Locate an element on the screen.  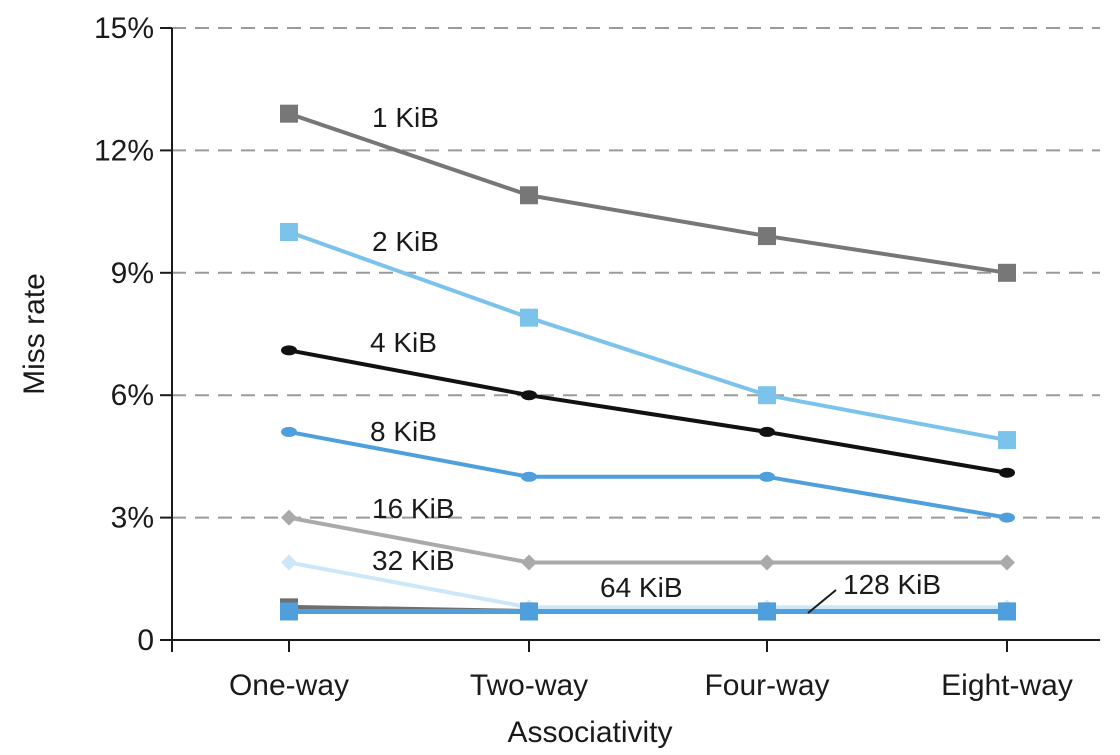
y-tick-label: 12% is located at coordinates (124, 150).